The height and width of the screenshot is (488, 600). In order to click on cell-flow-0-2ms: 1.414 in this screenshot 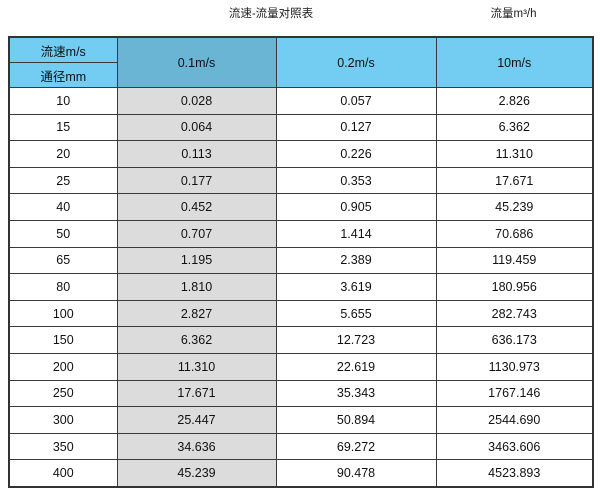, I will do `click(356, 233)`.